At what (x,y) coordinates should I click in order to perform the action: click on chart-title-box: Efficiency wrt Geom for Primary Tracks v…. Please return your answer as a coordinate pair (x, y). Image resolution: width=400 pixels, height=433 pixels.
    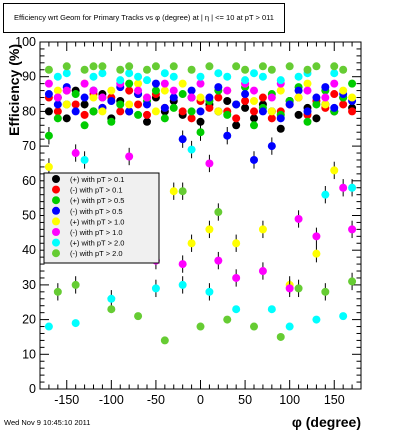
    Looking at the image, I should click on (144, 18).